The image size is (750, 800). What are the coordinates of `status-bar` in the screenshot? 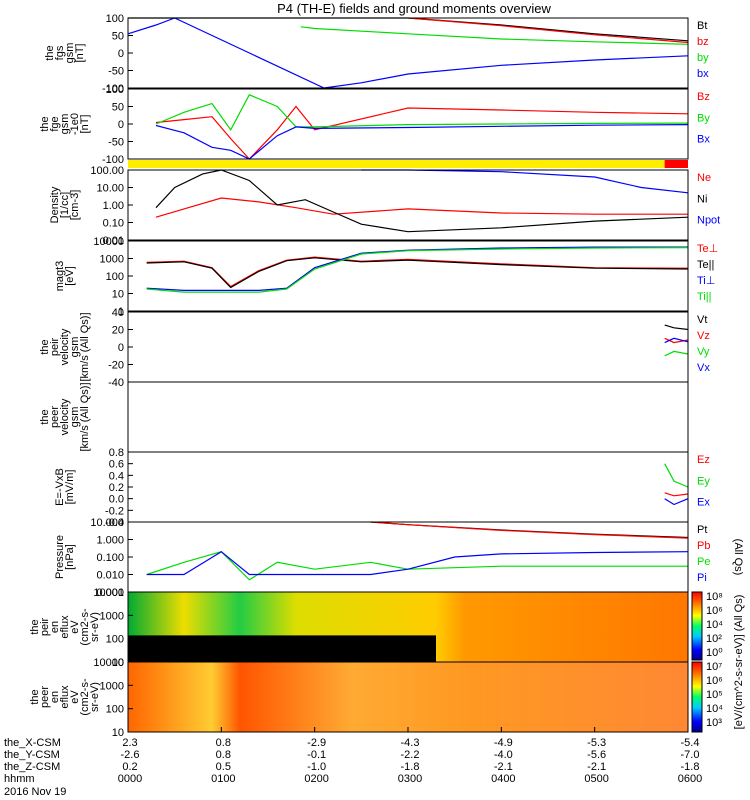 It's located at (408, 164).